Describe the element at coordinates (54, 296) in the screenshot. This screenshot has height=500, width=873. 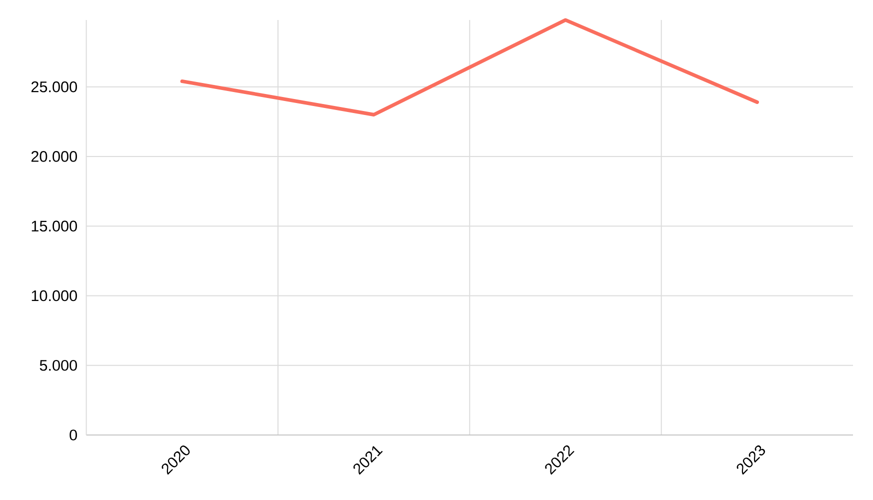
I see `y-tick-label: 10.000` at that location.